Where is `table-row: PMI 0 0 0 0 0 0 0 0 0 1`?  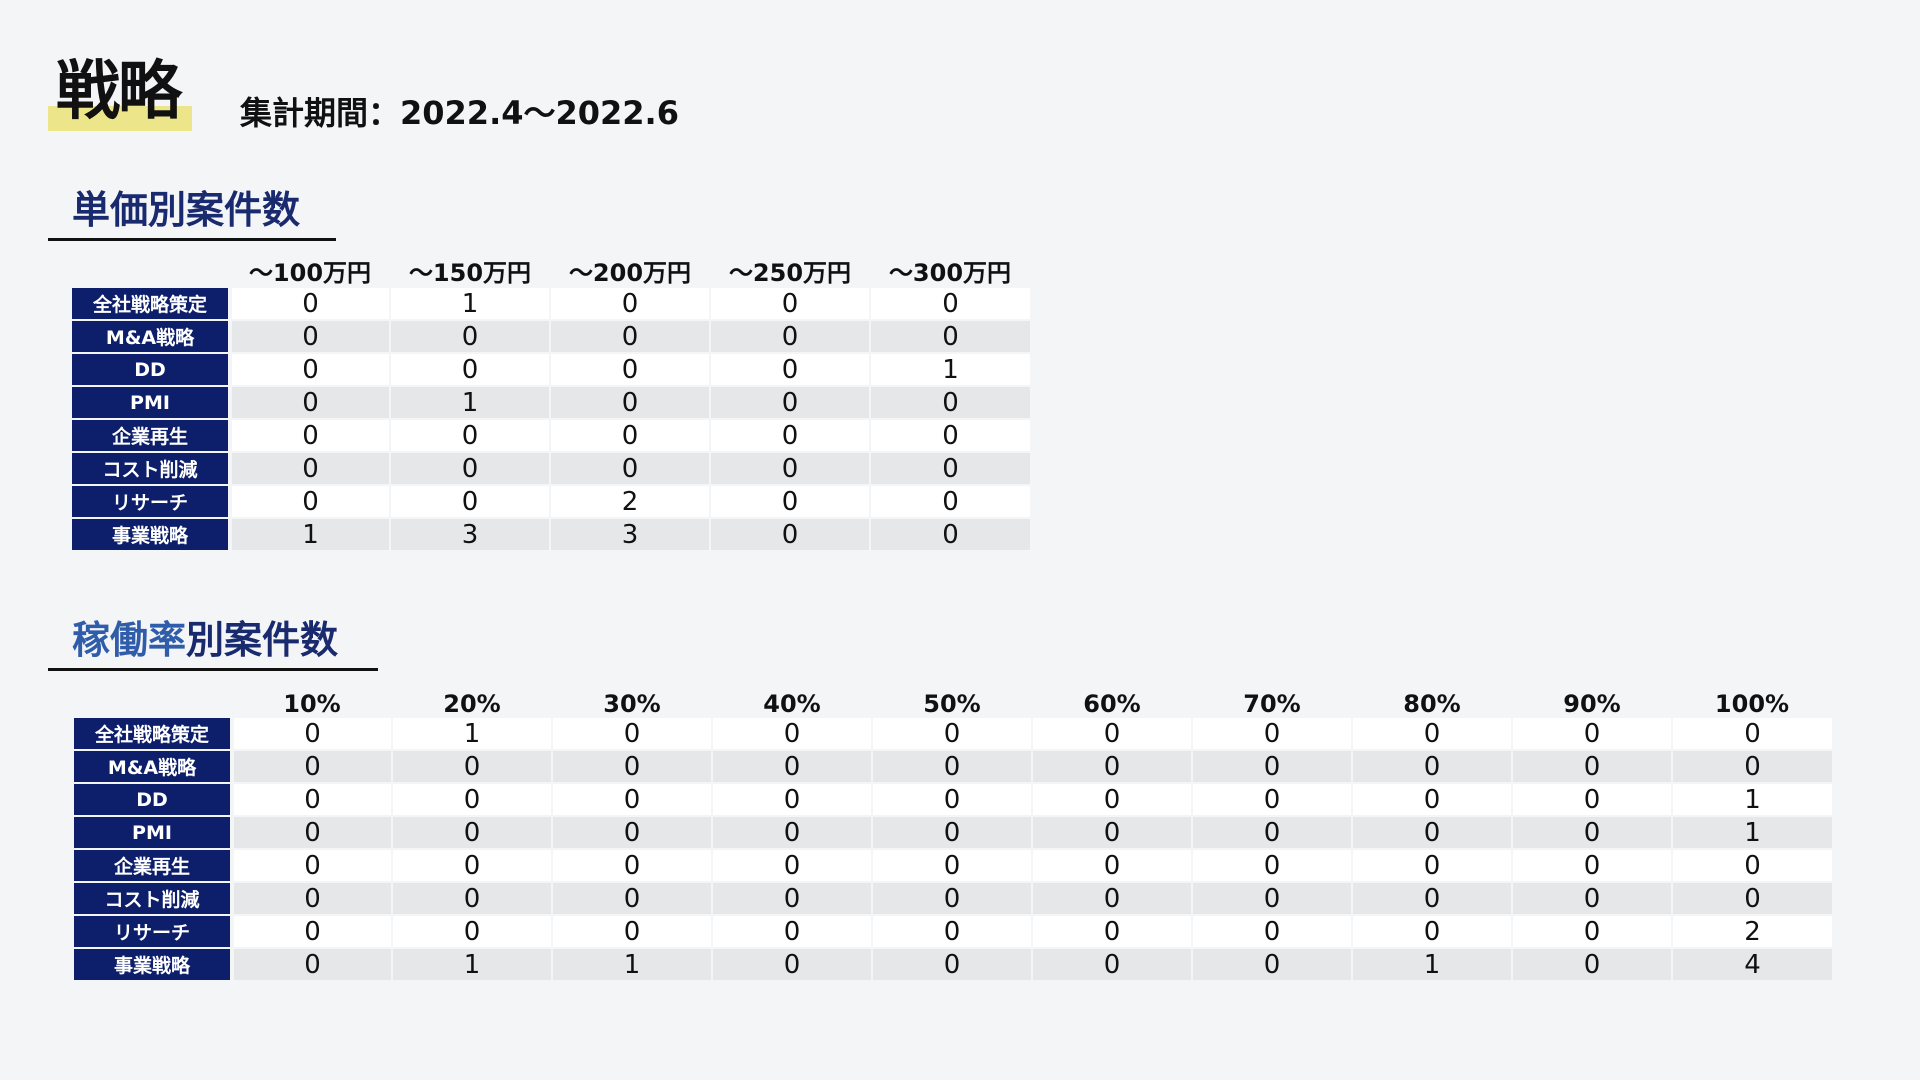 table-row: PMI 0 0 0 0 0 0 0 0 0 1 is located at coordinates (953, 833).